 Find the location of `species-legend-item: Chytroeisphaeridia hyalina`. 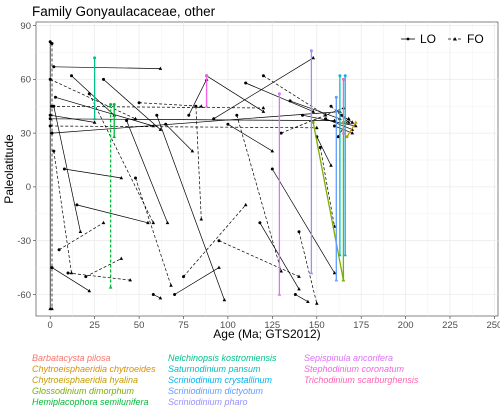

species-legend-item: Chytroeisphaeridia hyalina is located at coordinates (85, 380).